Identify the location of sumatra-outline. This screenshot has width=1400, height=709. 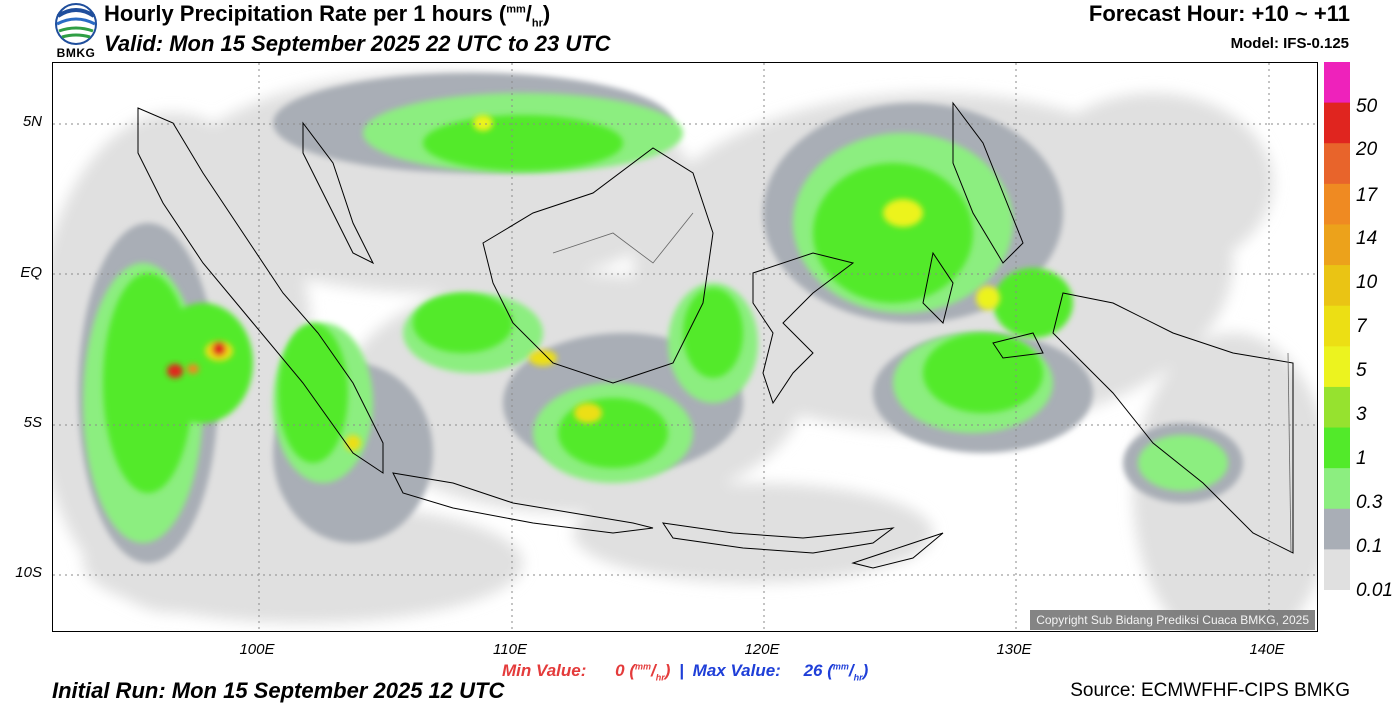
(260, 290).